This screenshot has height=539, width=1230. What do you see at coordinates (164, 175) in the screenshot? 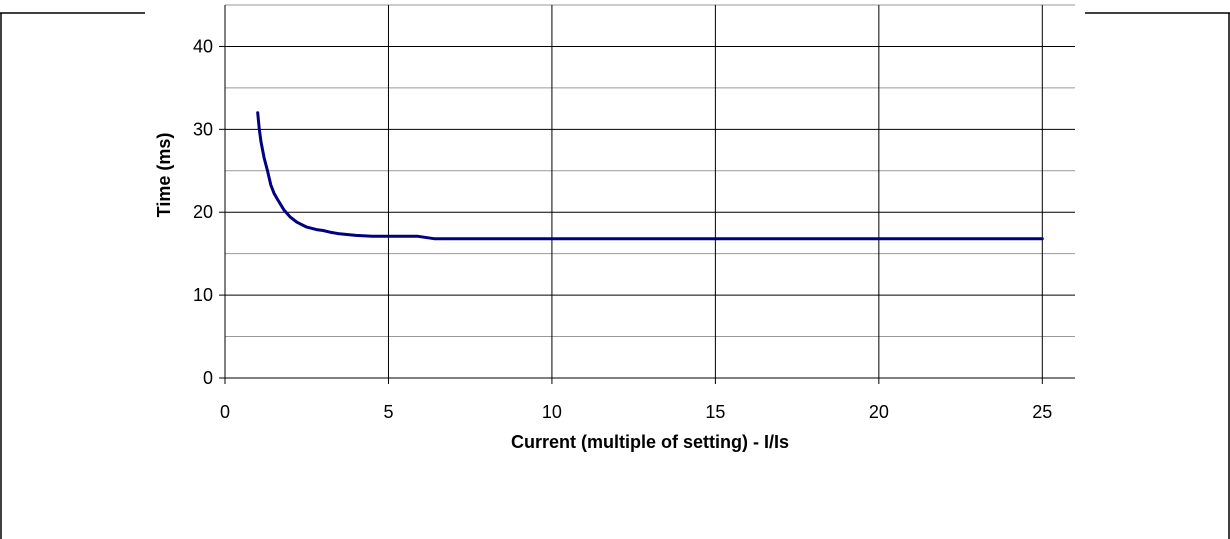
I see `y-axis-title: Time (ms)` at bounding box center [164, 175].